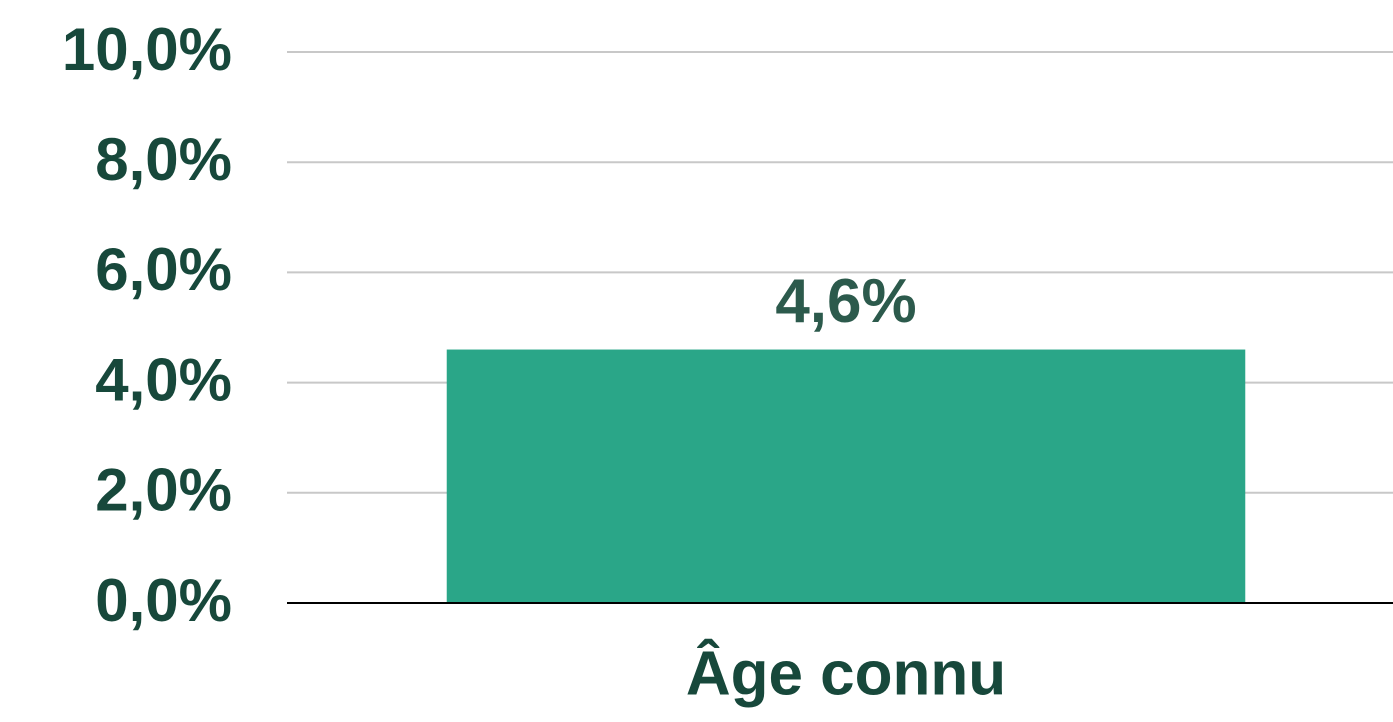 This screenshot has height=722, width=1393. What do you see at coordinates (163, 269) in the screenshot?
I see `y-tick-label: 6,0%` at bounding box center [163, 269].